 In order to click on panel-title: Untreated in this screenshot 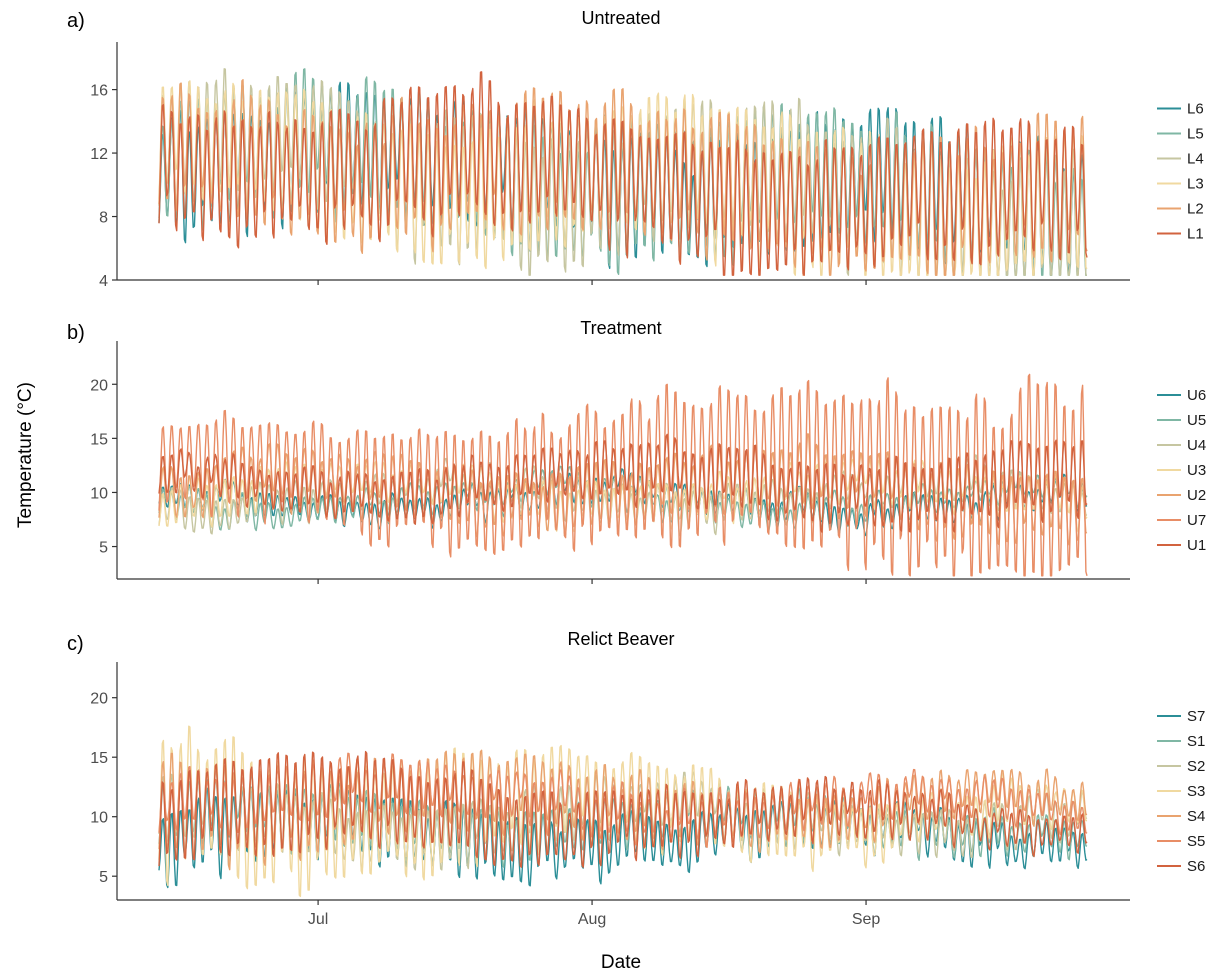, I will do `click(620, 18)`.